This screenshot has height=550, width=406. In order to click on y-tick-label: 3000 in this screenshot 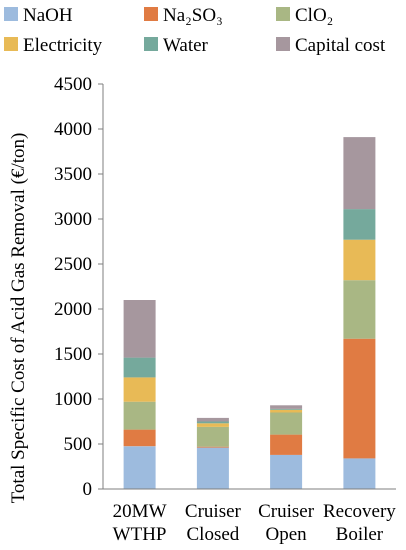, I will do `click(73, 219)`.